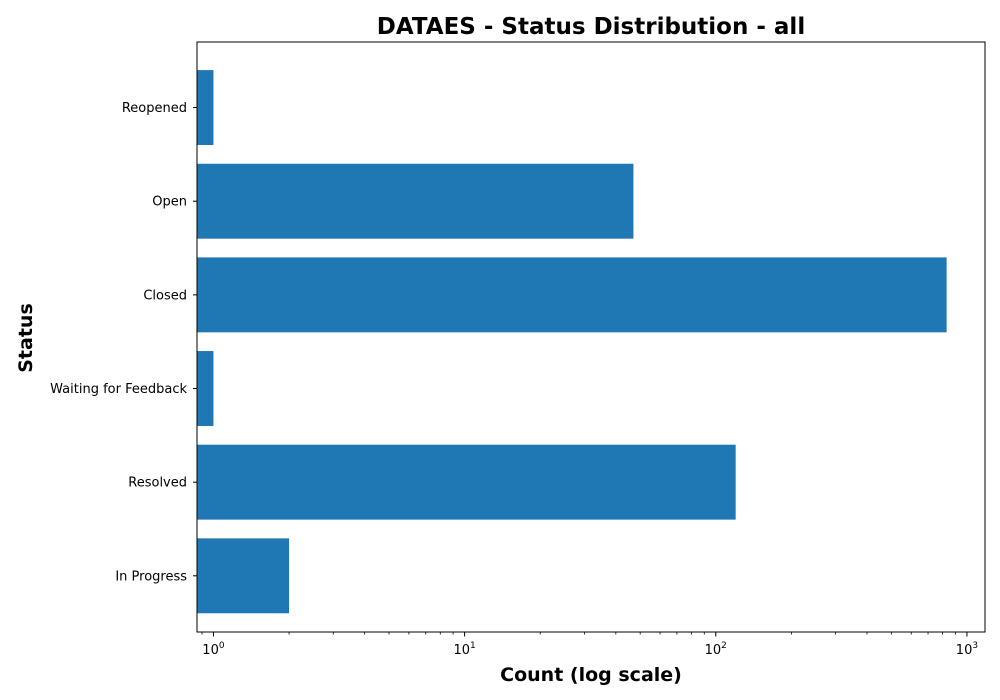 This screenshot has width=1000, height=700. I want to click on y-tick-label-waiting-for-feedback: Waiting for Feedback, so click(118, 389).